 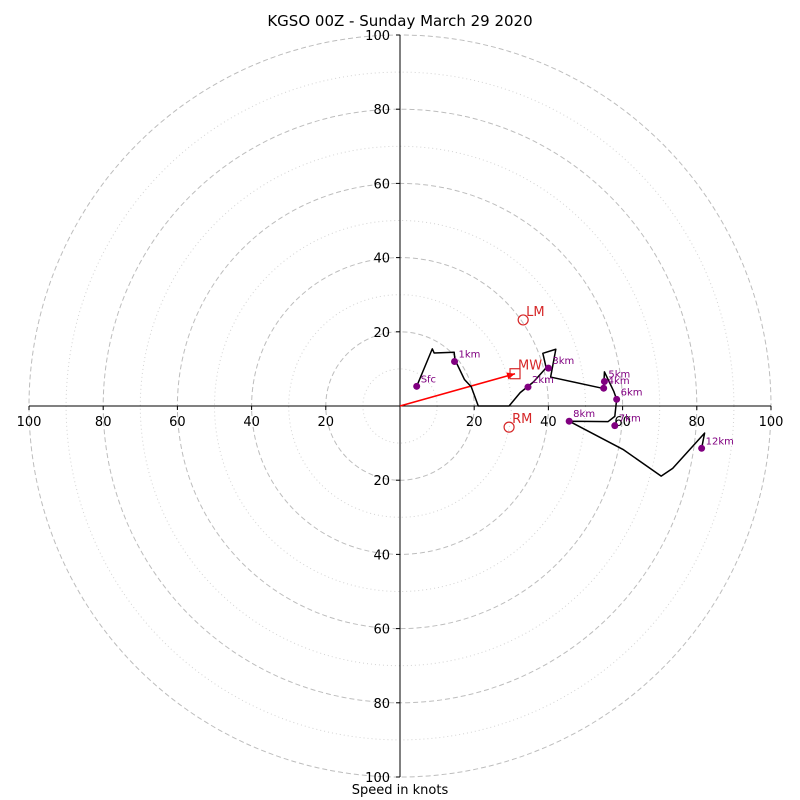 I want to click on height-marker-label: 7km, so click(x=630, y=419).